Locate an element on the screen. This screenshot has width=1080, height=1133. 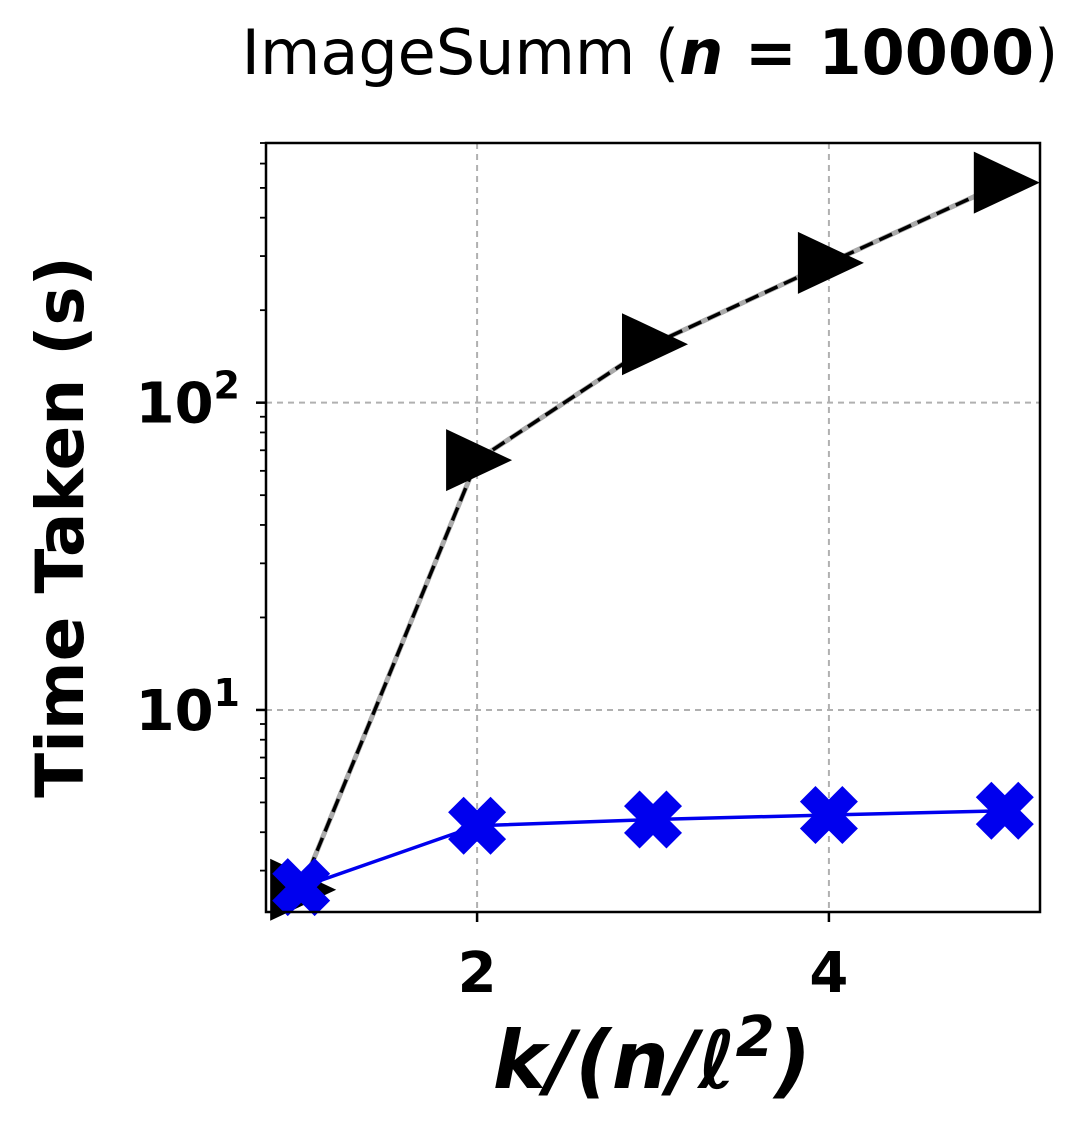
y-tick-label: 10¹ is located at coordinates (188, 707).